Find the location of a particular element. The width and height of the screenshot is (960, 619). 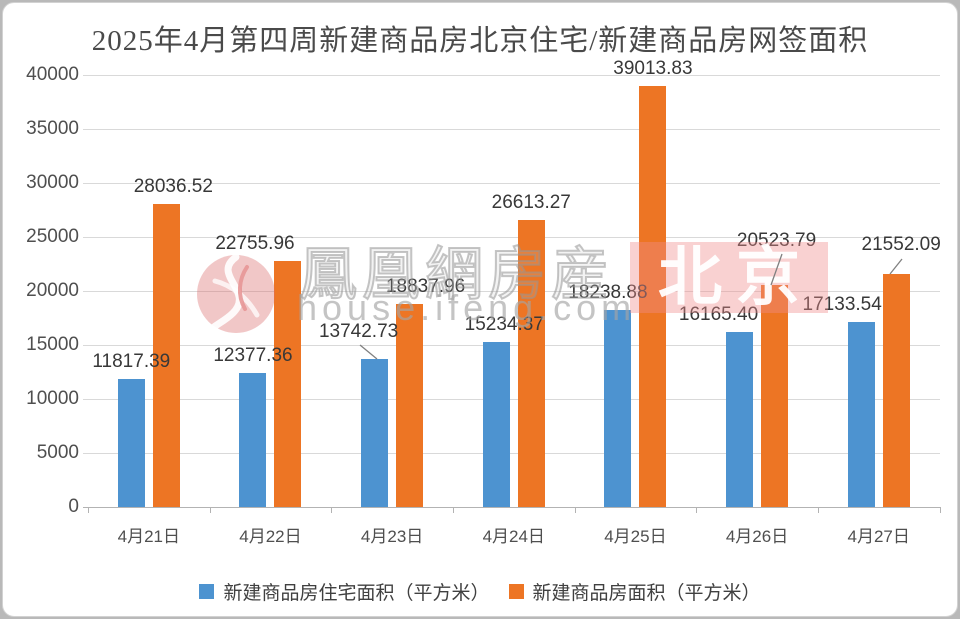

bar-value-label: 18837.96 is located at coordinates (425, 286).